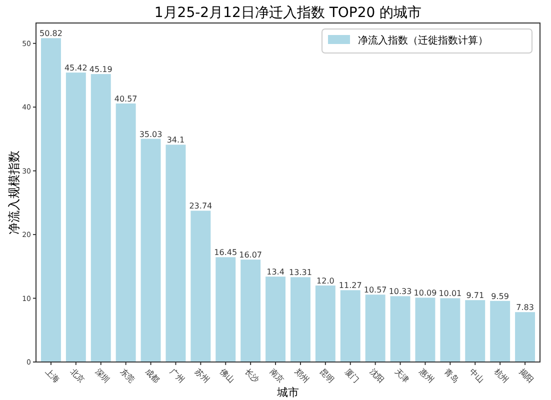 The height and width of the screenshot is (400, 551). What do you see at coordinates (77, 376) in the screenshot?
I see `x-tick-label: 北京` at bounding box center [77, 376].